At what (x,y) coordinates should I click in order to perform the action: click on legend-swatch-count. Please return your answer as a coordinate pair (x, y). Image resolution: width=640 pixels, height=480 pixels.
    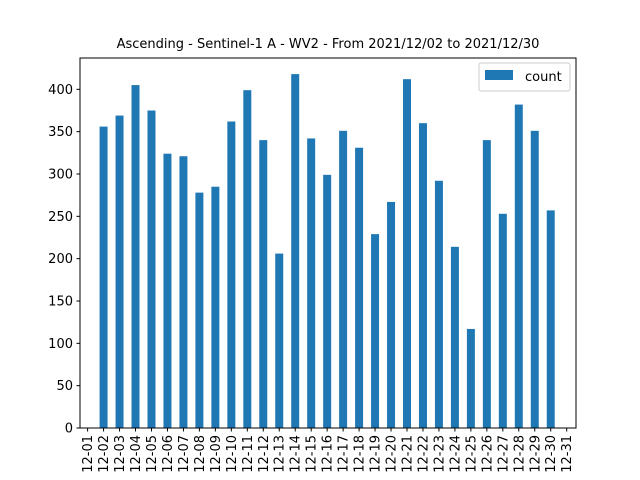
    Looking at the image, I should click on (499, 75).